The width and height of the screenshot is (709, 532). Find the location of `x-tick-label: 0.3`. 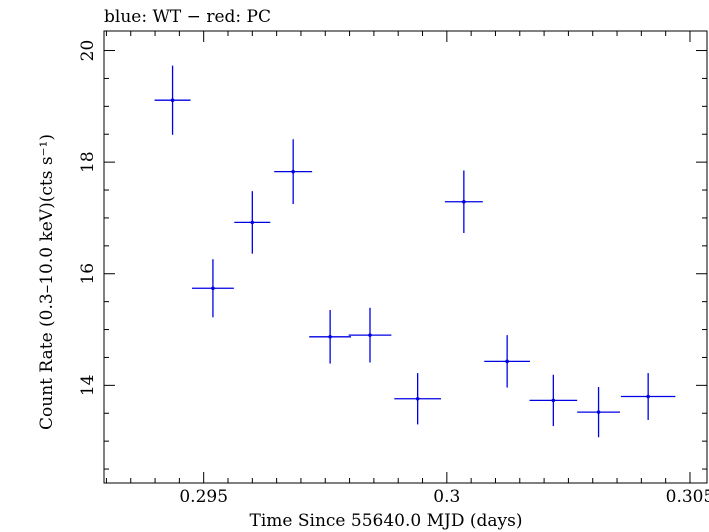

x-tick-label: 0.3 is located at coordinates (446, 497).